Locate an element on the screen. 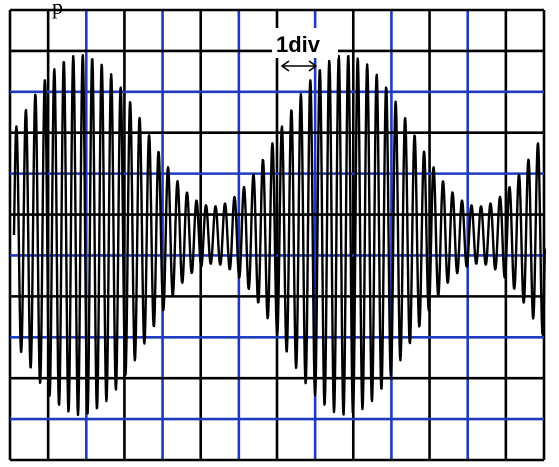 The image size is (559, 467). scale-label-background is located at coordinates (305, 43).